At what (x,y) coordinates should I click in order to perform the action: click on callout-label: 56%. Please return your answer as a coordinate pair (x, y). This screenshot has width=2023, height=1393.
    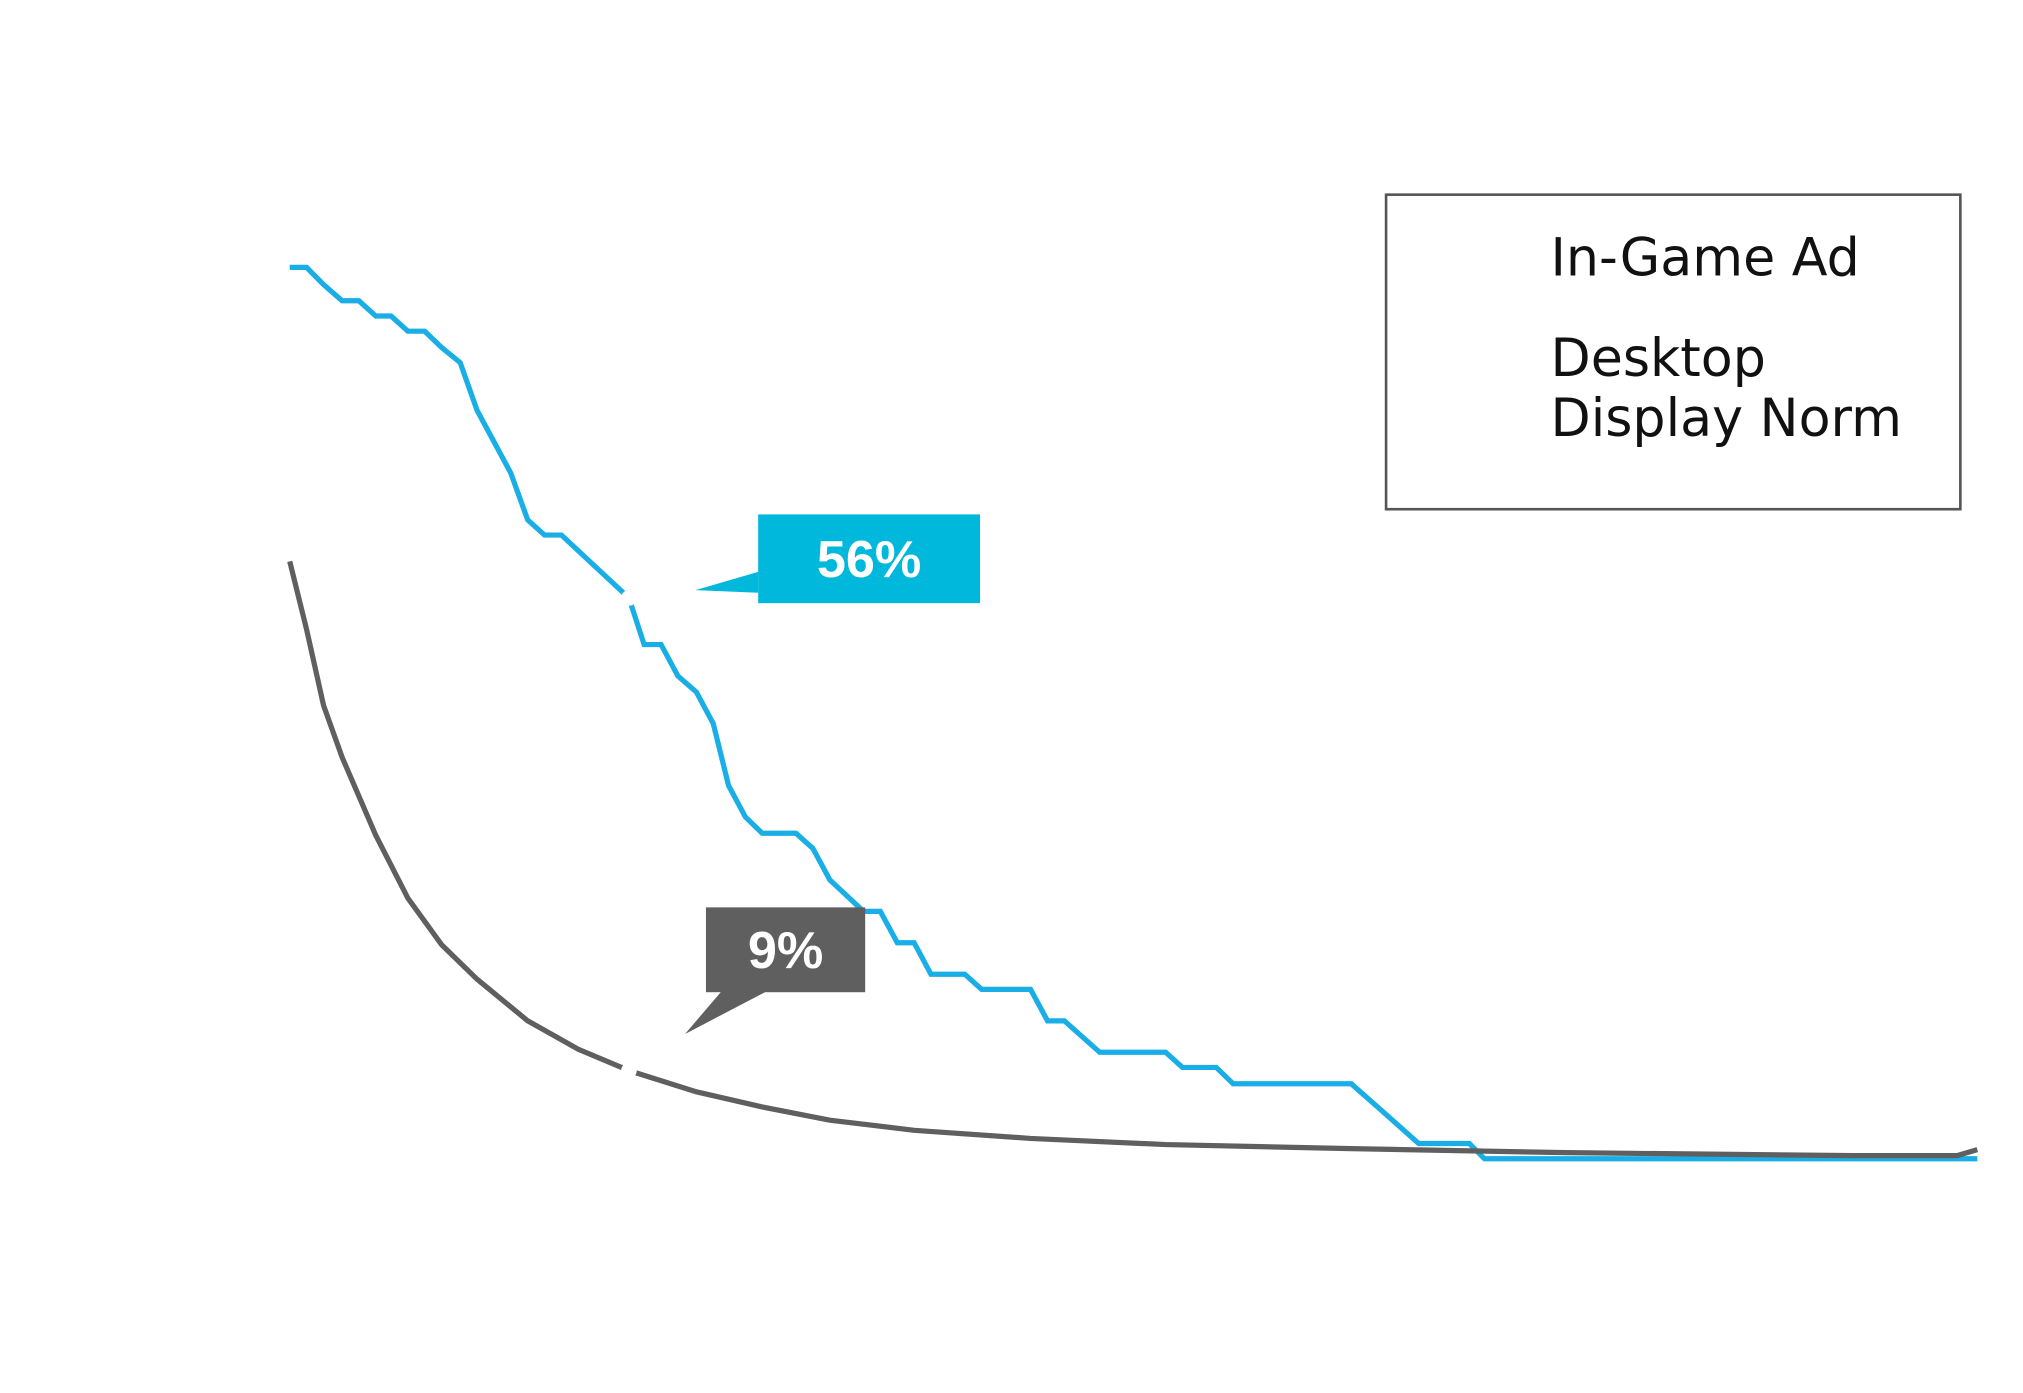
    Looking at the image, I should click on (869, 560).